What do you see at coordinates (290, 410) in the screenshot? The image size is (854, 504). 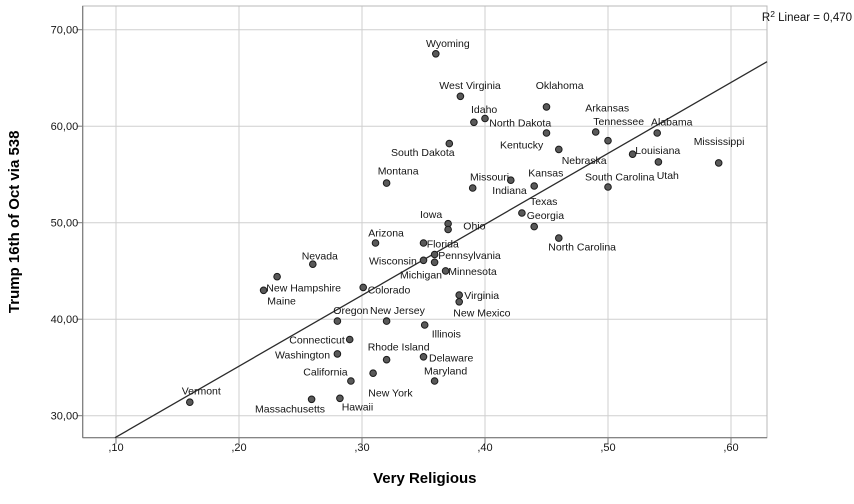 I see `data-point-label: Massachusetts` at bounding box center [290, 410].